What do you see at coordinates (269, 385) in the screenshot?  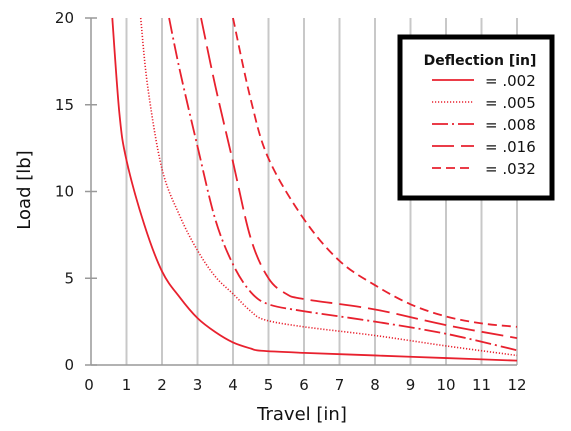 I see `x-tick-label: 5` at bounding box center [269, 385].